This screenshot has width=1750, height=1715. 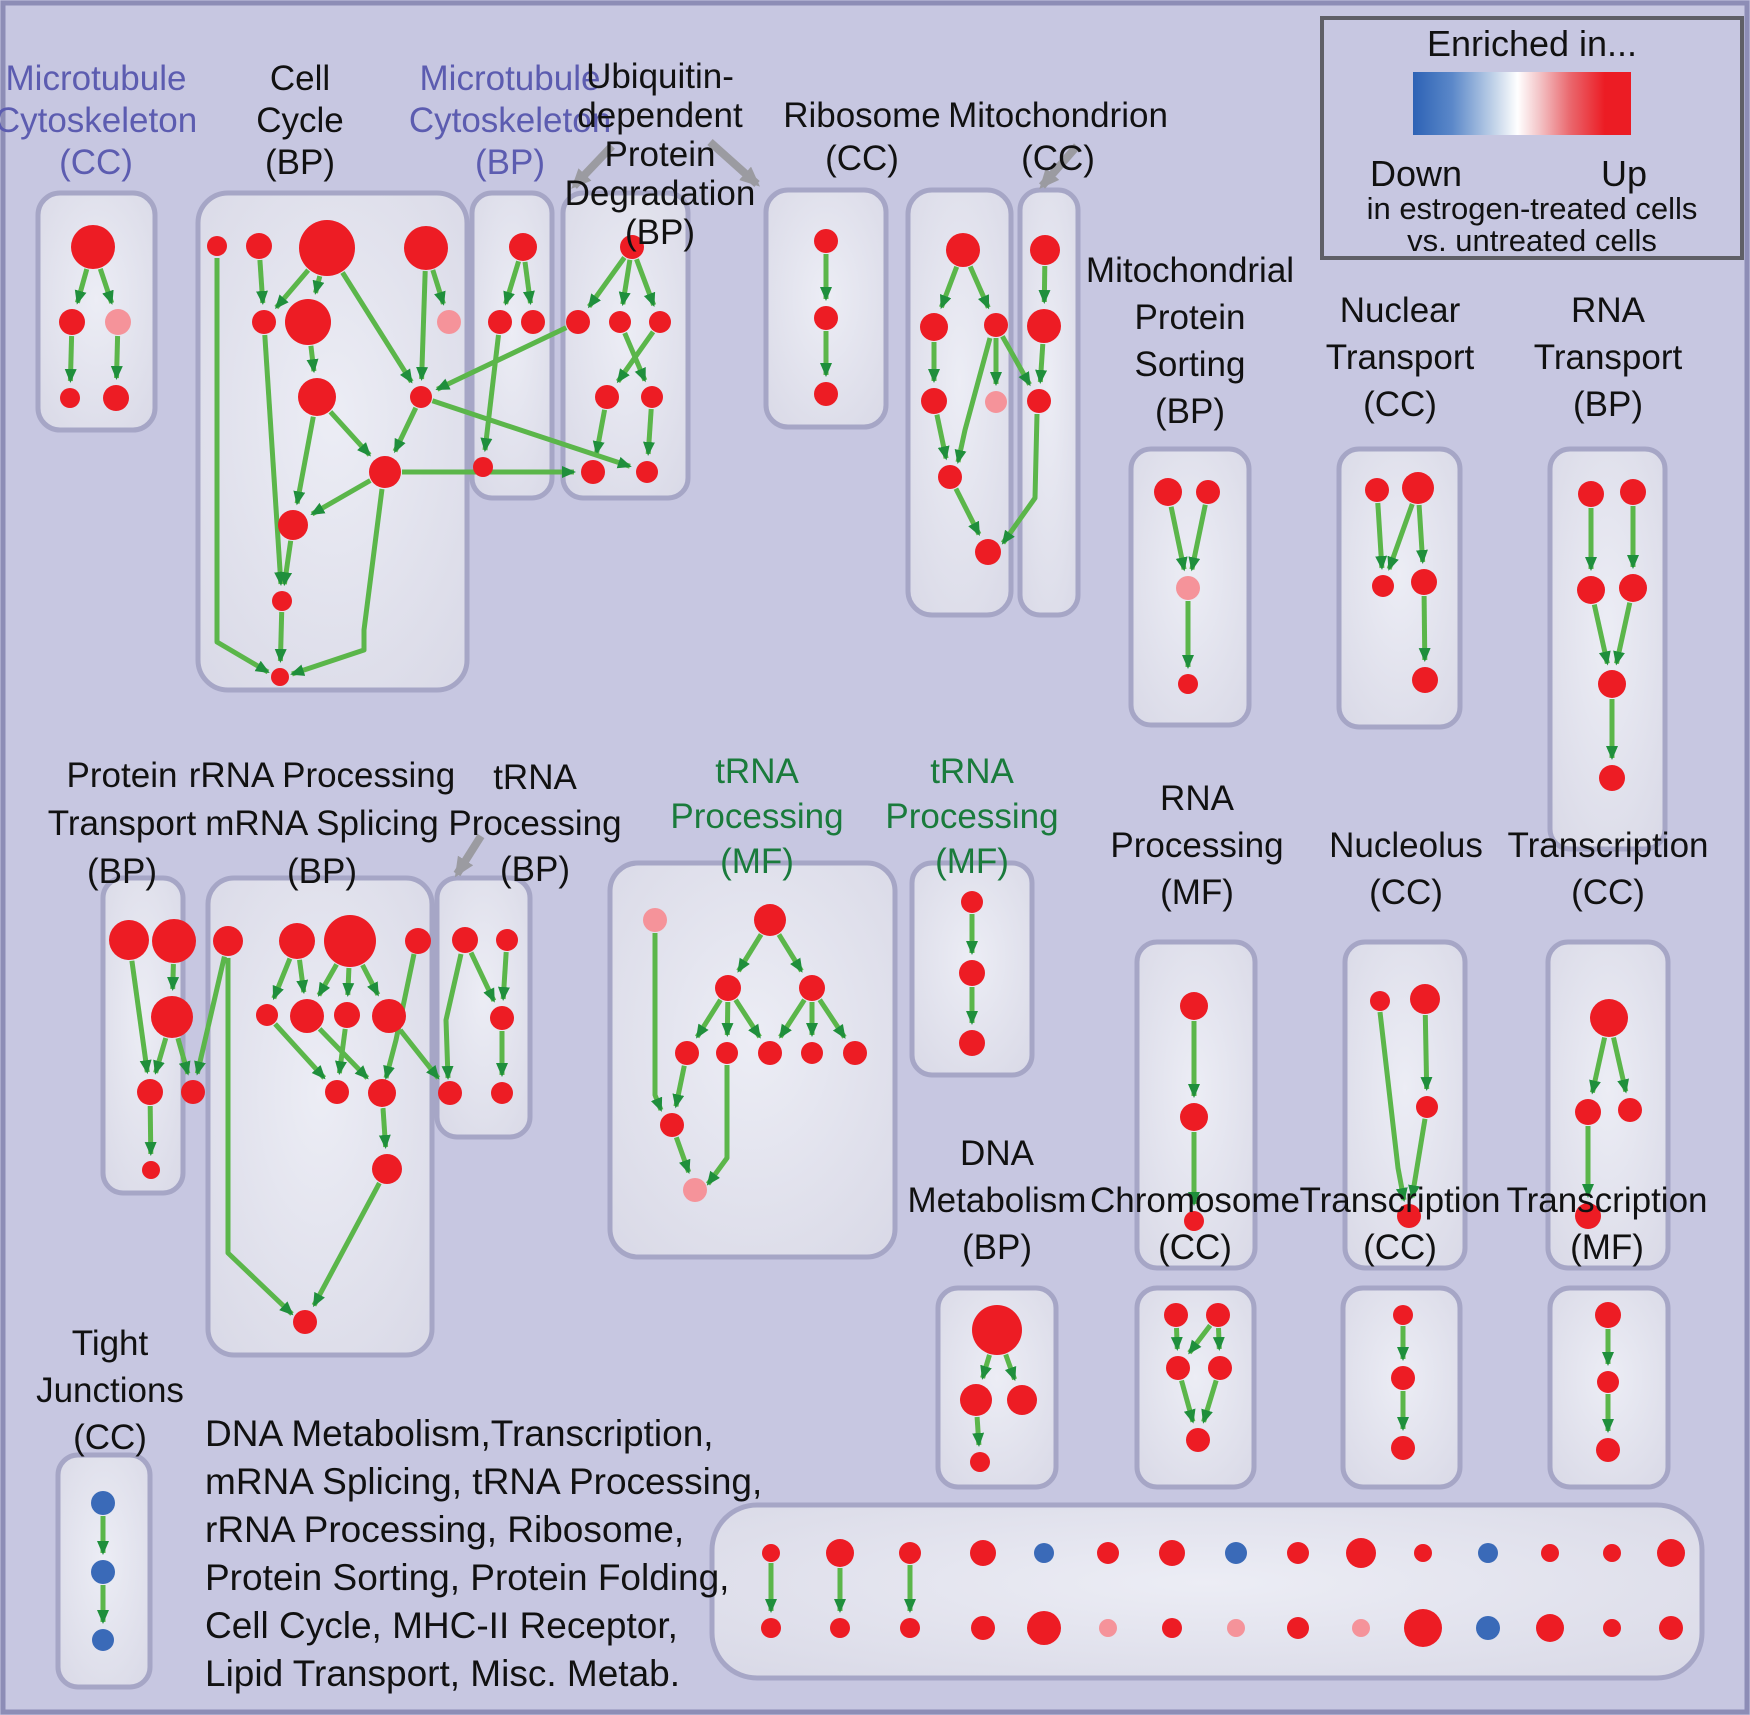 What do you see at coordinates (1608, 310) in the screenshot?
I see `group-label-rt-line1: RNA` at bounding box center [1608, 310].